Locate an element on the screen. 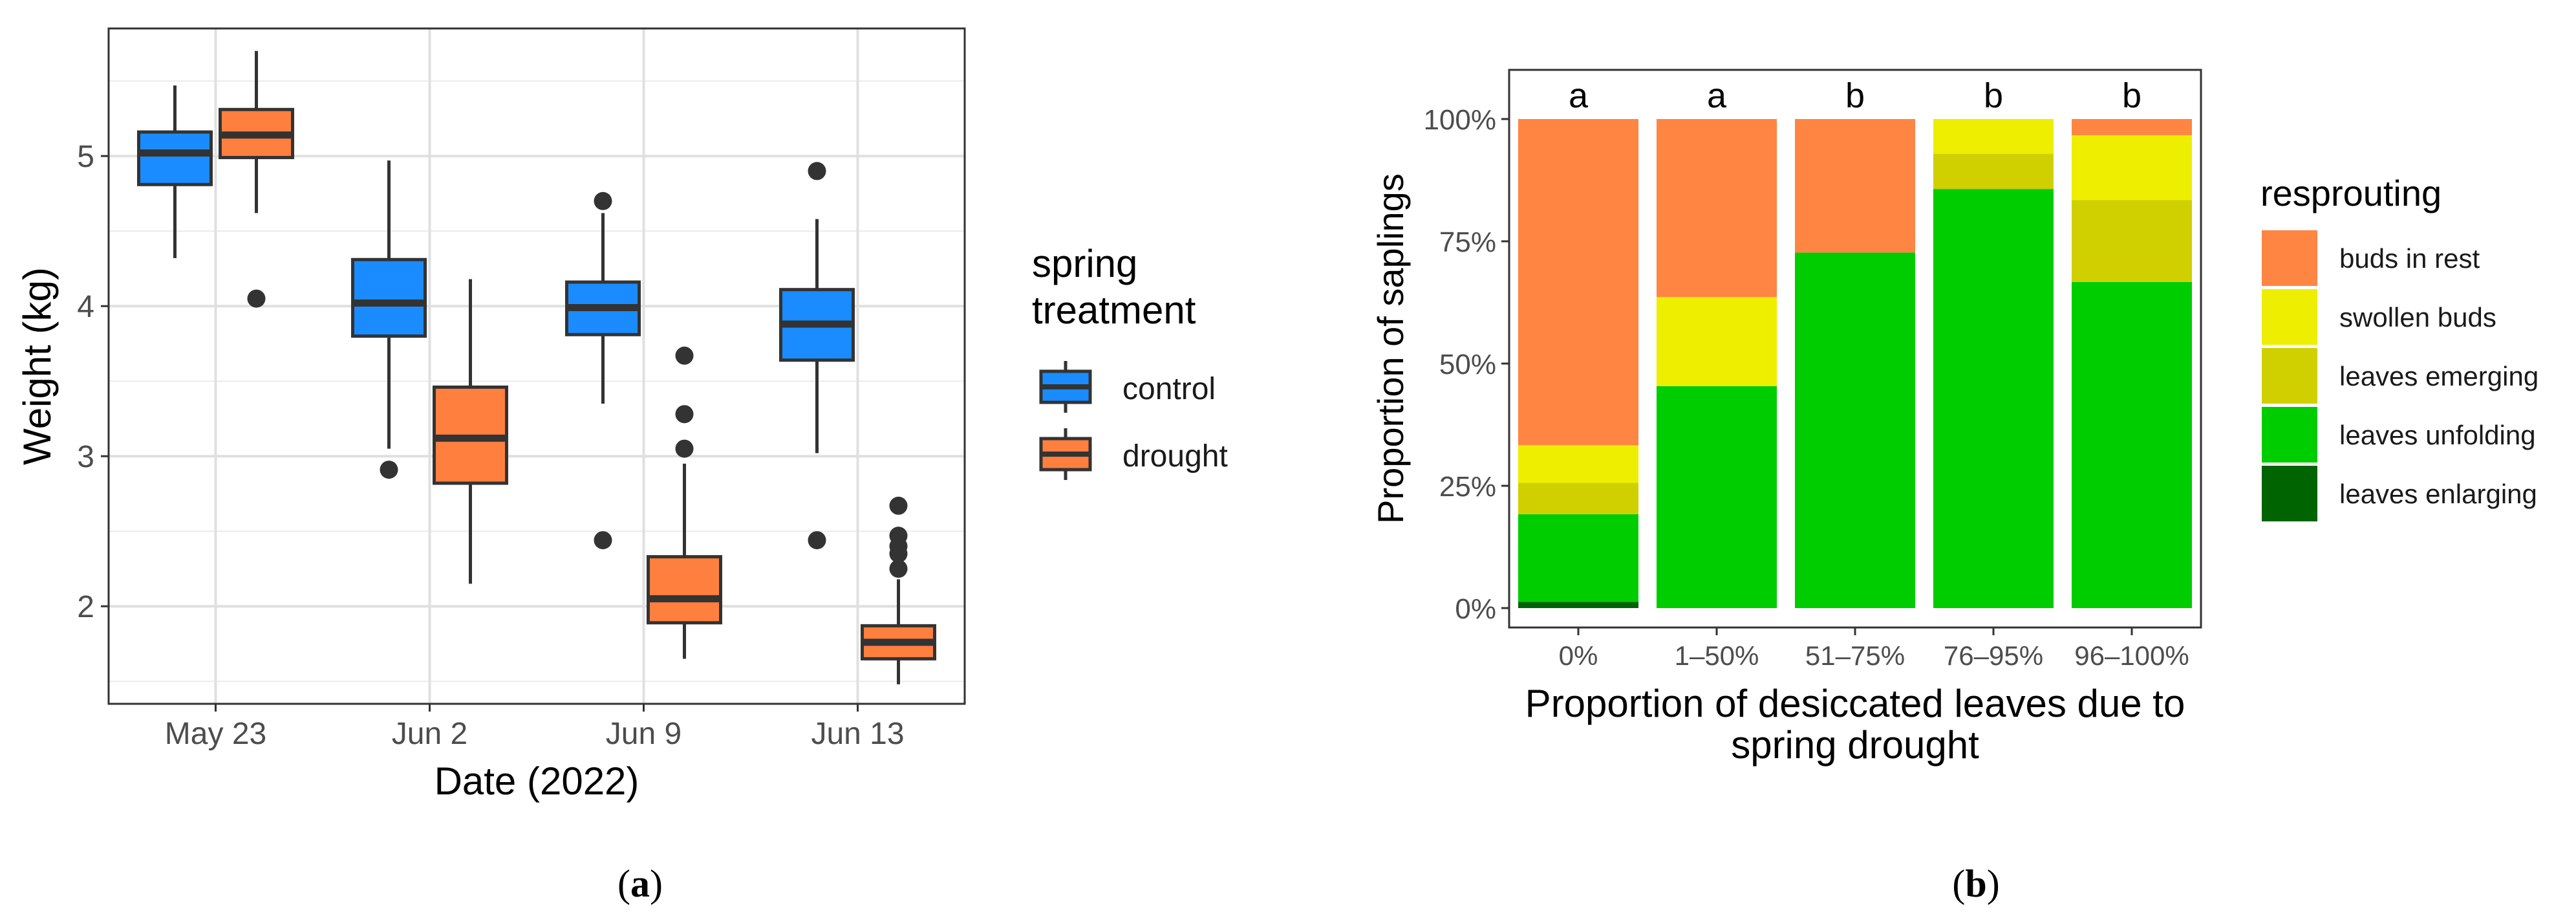  panel-b-x-axis-title-line-2: spring drought is located at coordinates (1855, 745).